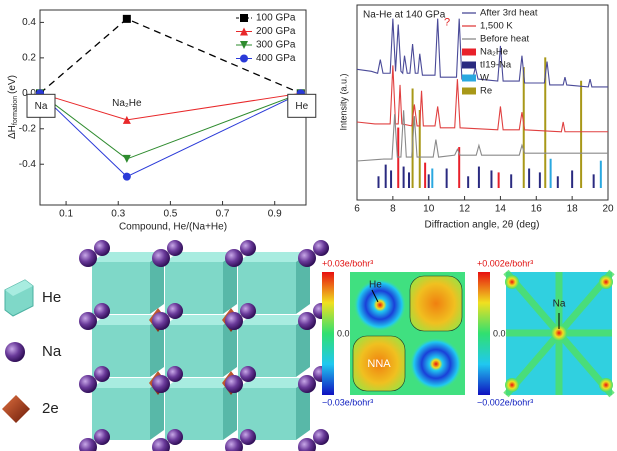 The width and height of the screenshot is (617, 451). What do you see at coordinates (404, 15) in the screenshot?
I see `chart-title: Na-He at 140 GPa` at bounding box center [404, 15].